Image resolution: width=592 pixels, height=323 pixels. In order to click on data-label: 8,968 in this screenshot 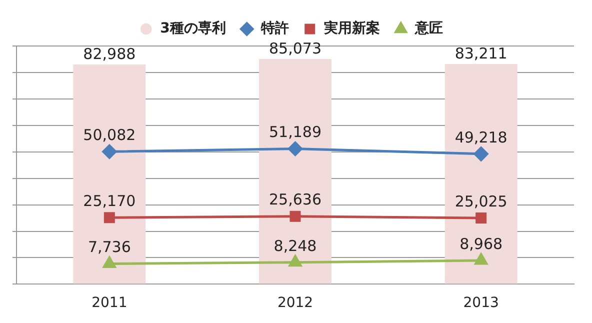, I will do `click(481, 243)`.